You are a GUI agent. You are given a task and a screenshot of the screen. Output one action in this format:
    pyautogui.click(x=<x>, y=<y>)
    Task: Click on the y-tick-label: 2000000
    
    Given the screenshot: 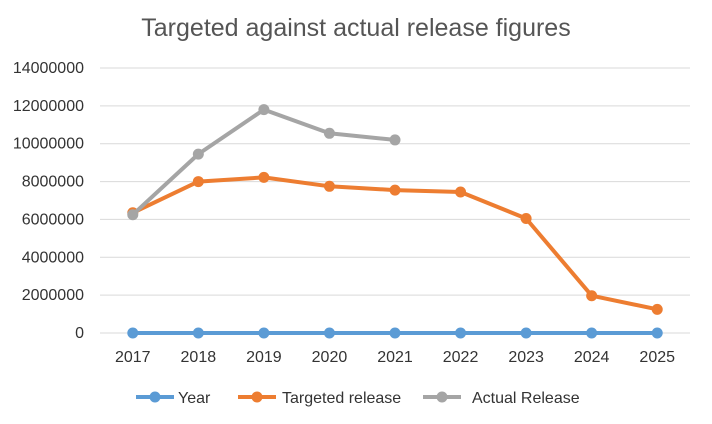 What is the action you would take?
    pyautogui.click(x=53, y=295)
    